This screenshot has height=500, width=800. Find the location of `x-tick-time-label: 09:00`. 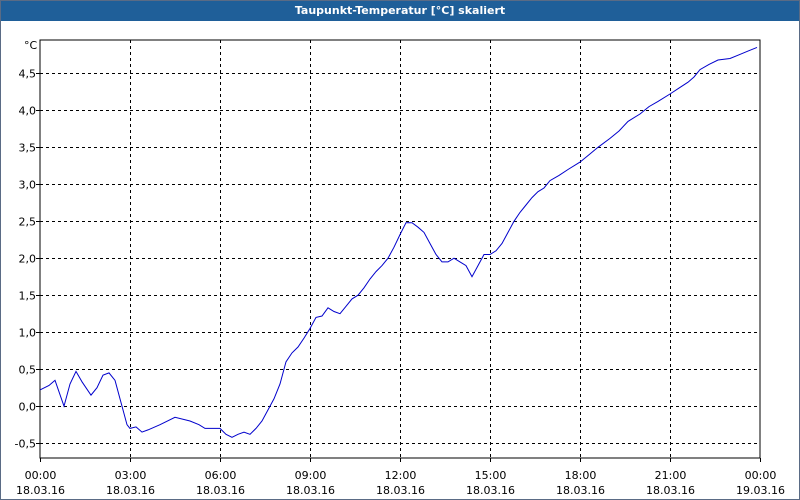

x-tick-time-label: 09:00 is located at coordinates (311, 475).